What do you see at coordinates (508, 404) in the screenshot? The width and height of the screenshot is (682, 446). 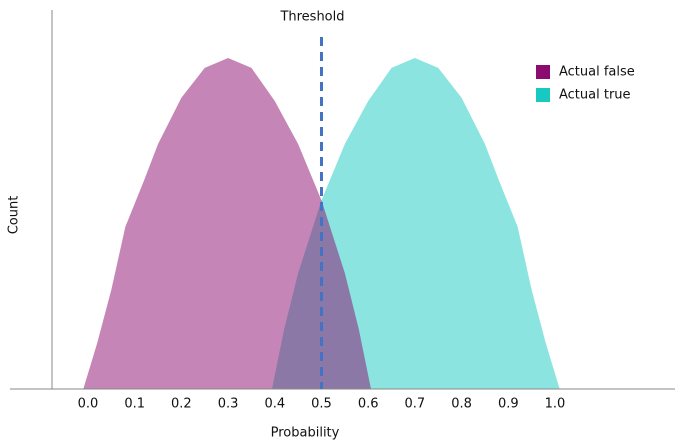 I see `x-tick-label: 0.9` at bounding box center [508, 404].